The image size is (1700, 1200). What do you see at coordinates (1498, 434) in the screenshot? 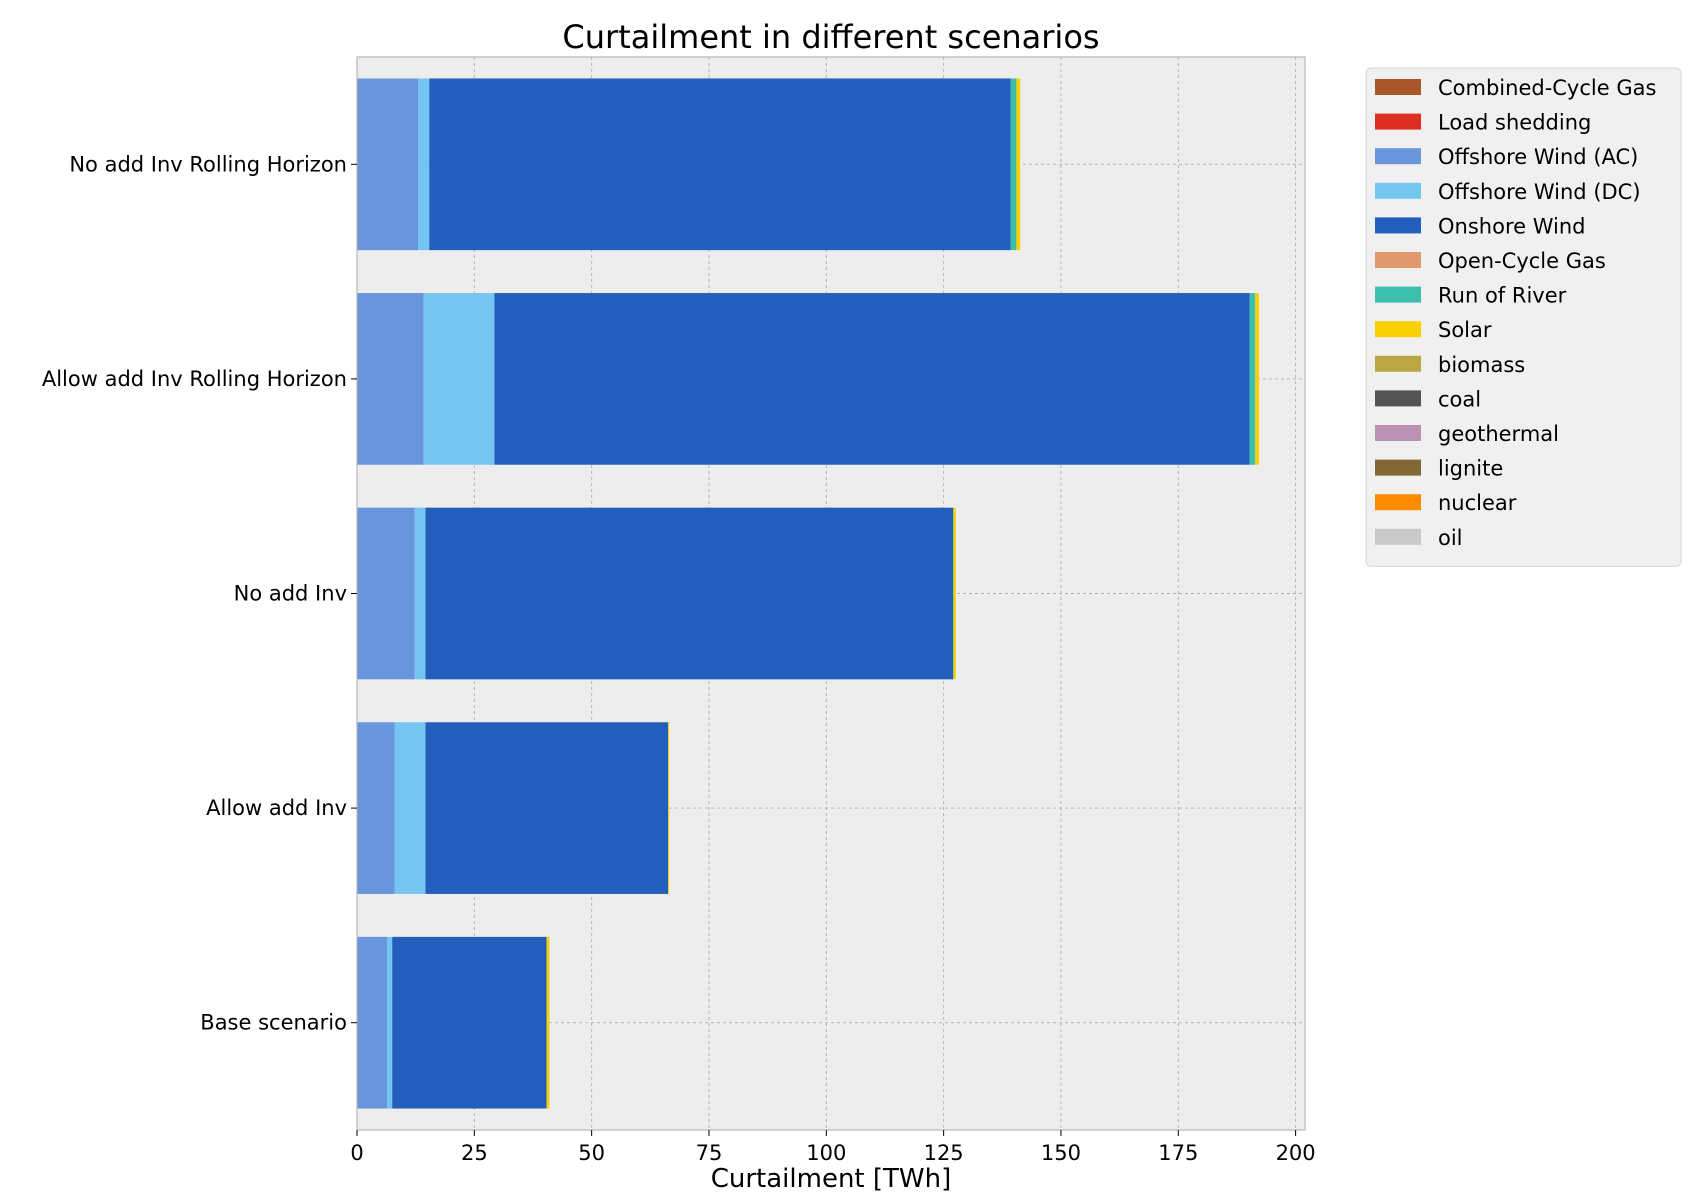
I see `legend-label: geothermal` at bounding box center [1498, 434].